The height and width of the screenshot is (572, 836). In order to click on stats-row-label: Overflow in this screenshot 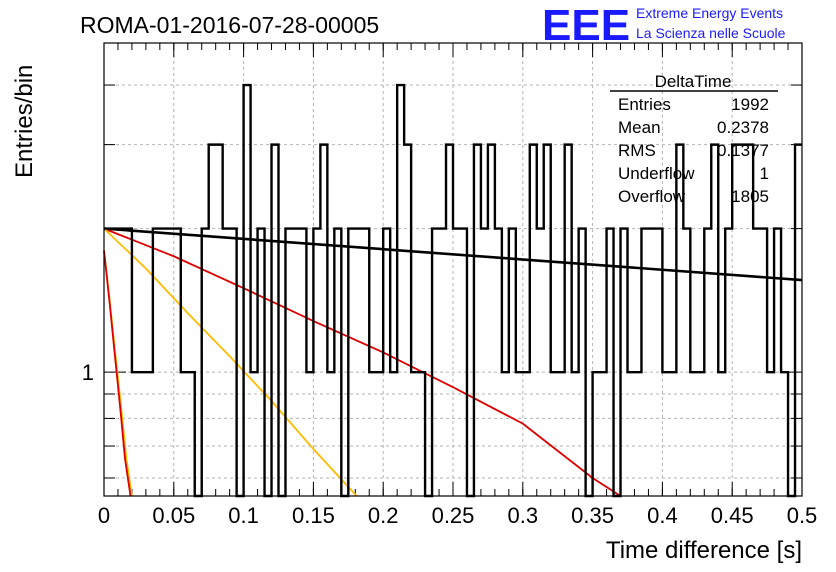, I will do `click(652, 196)`.